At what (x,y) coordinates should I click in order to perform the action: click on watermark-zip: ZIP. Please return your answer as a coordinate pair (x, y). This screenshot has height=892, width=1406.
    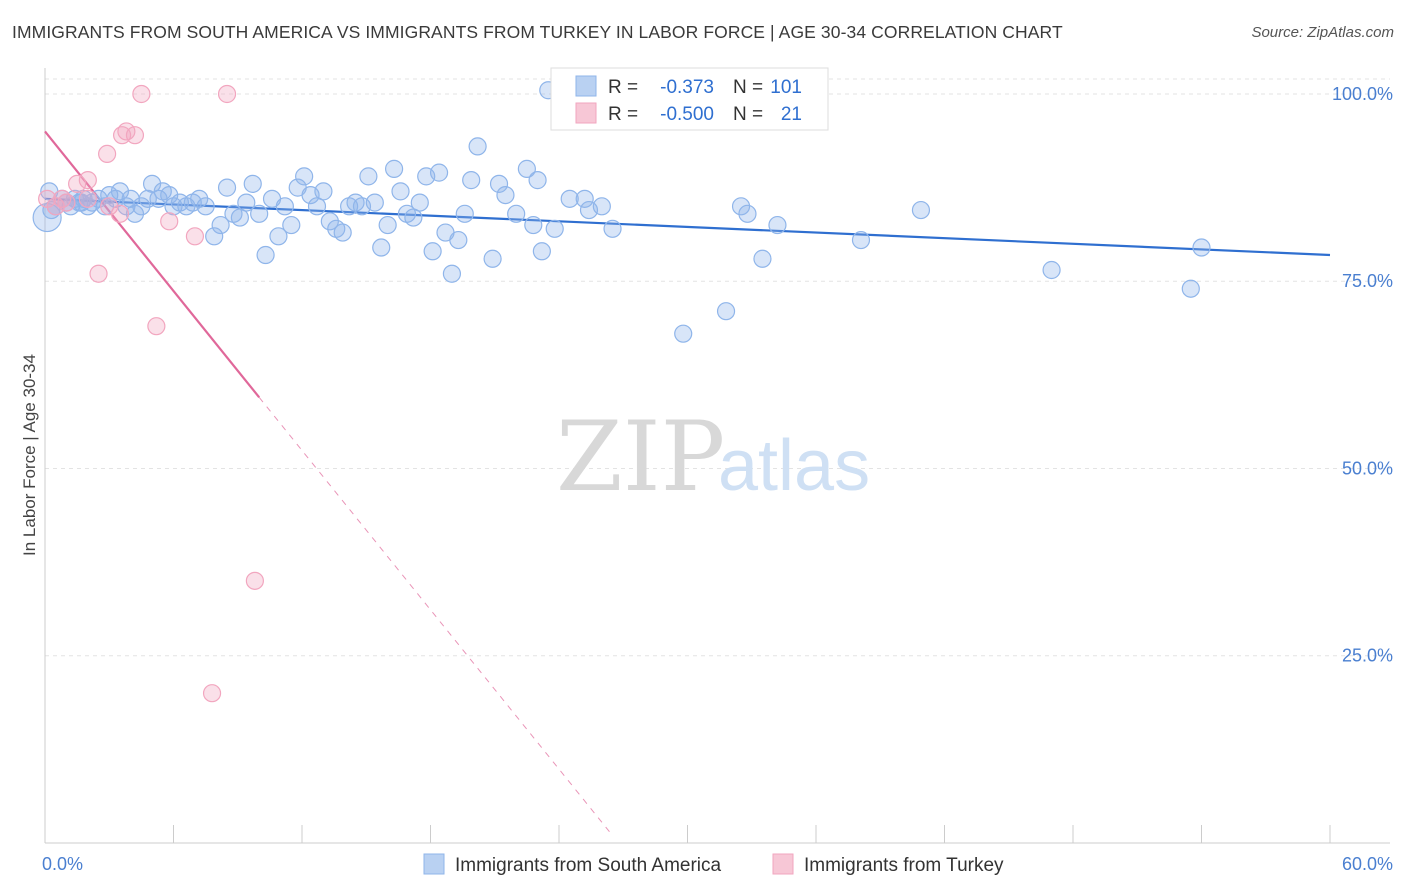
    Looking at the image, I should click on (640, 457).